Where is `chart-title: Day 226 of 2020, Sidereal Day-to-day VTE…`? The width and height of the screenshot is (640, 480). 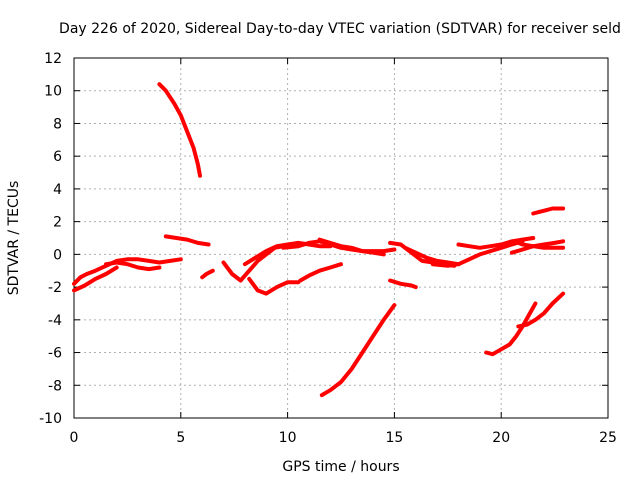 chart-title: Day 226 of 2020, Sidereal Day-to-day VTE… is located at coordinates (340, 29).